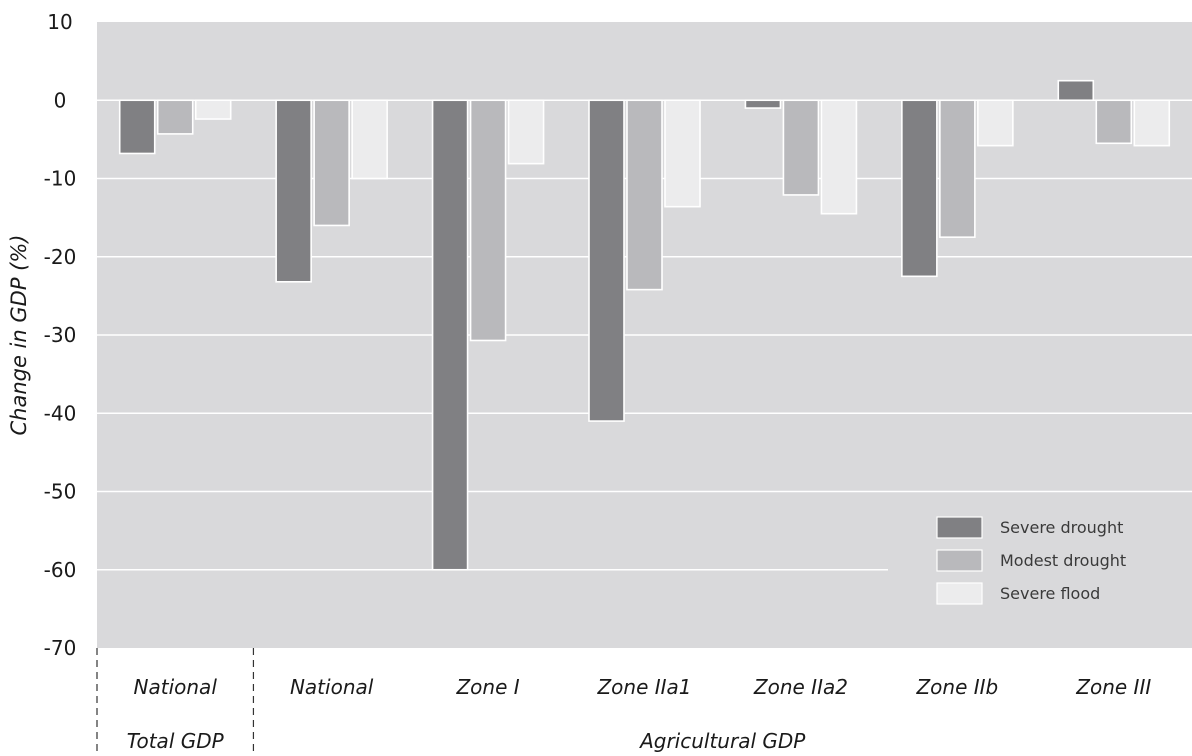  I want to click on category-label: Zone I, so click(487, 687).